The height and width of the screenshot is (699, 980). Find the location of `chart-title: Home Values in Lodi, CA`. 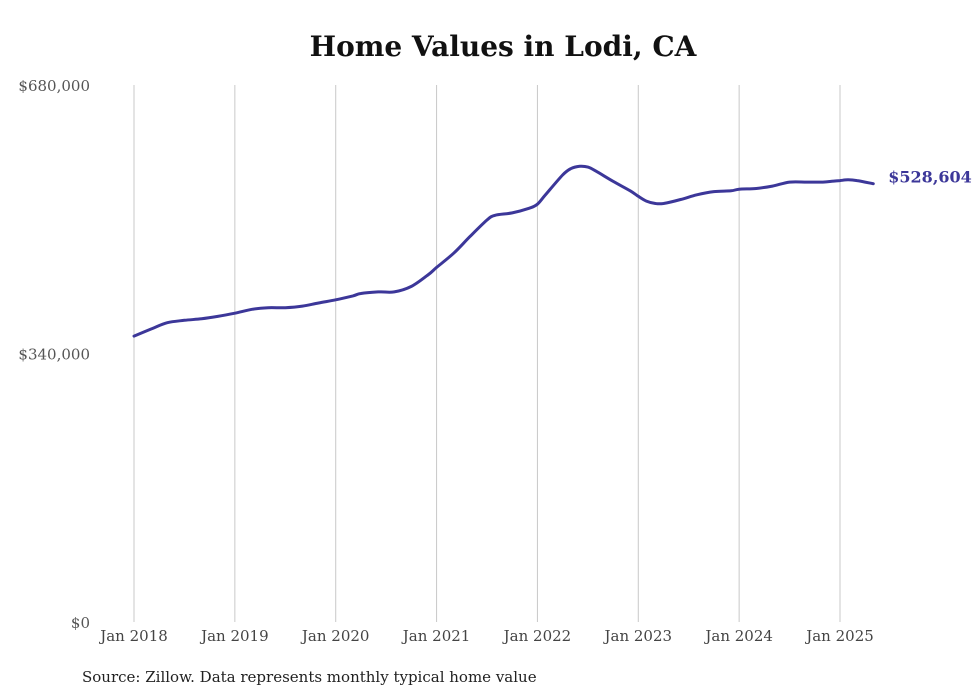

chart-title: Home Values in Lodi, CA is located at coordinates (503, 46).